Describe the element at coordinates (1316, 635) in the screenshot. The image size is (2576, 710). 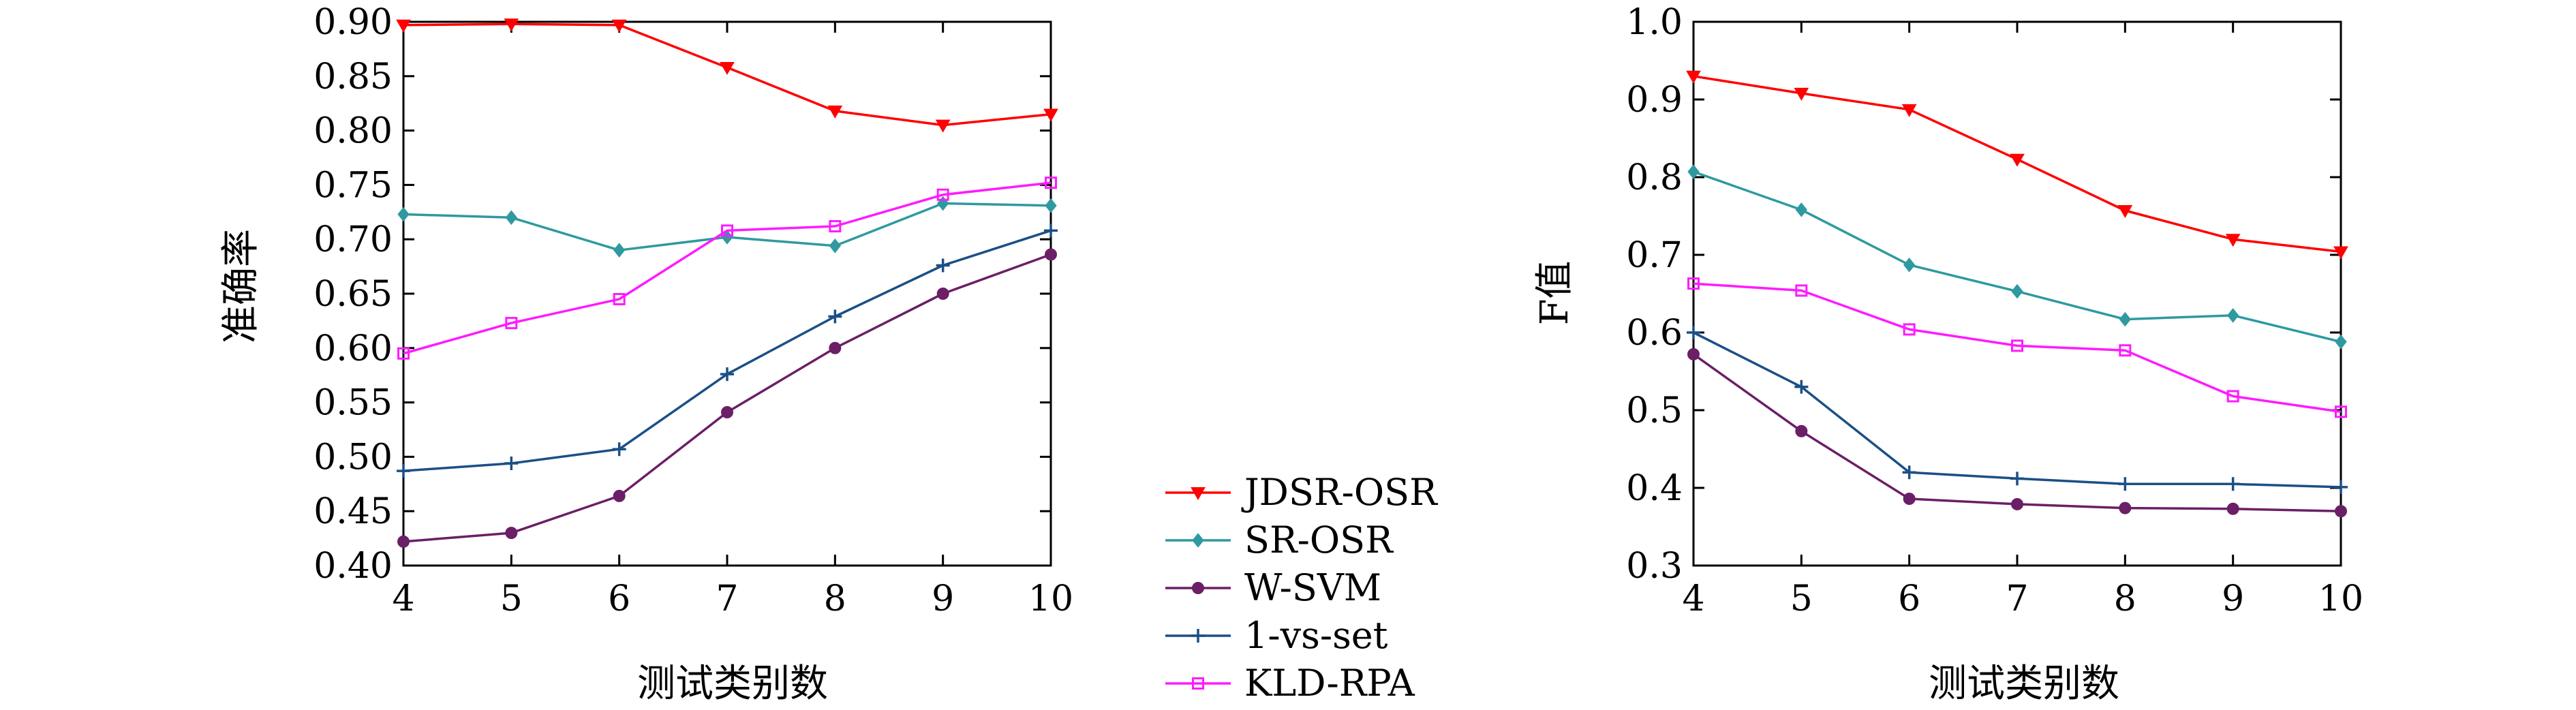
I see `legend-label: 1-vs-set` at that location.